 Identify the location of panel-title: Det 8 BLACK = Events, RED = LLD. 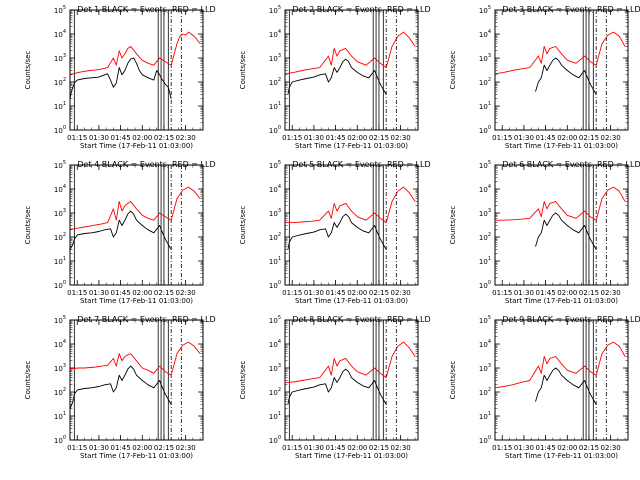
(361, 319).